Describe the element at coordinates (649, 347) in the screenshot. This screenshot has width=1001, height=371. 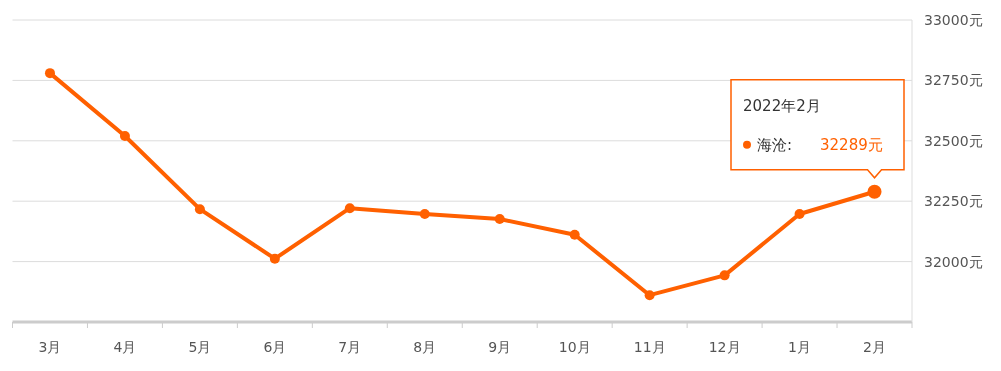
I see `x-tick-label: 11月` at that location.